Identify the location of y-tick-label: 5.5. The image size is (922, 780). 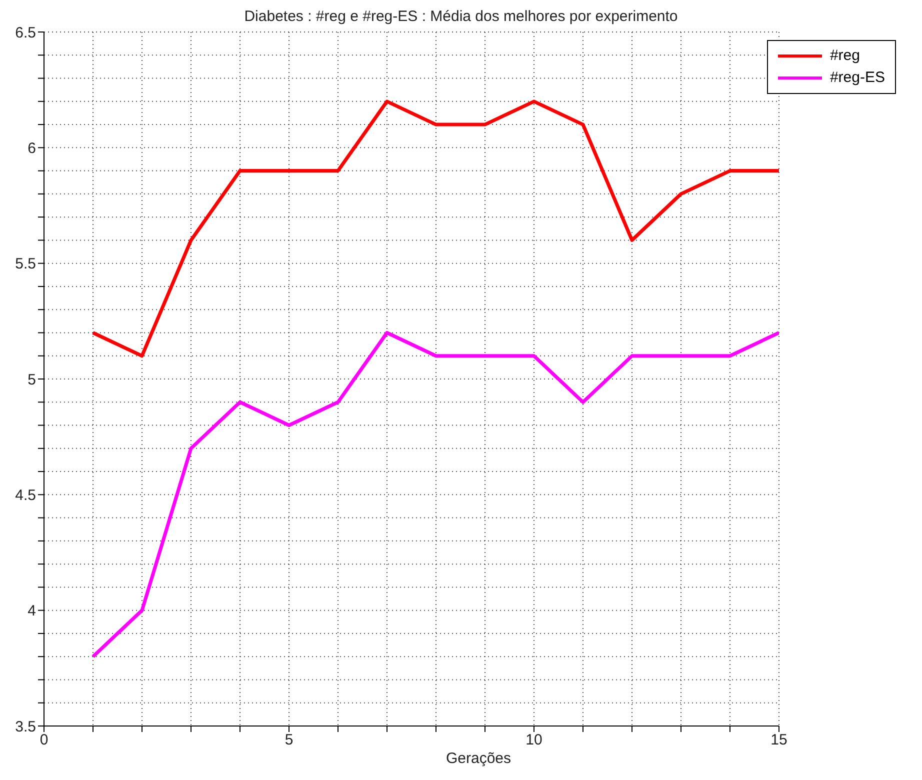
(25, 264).